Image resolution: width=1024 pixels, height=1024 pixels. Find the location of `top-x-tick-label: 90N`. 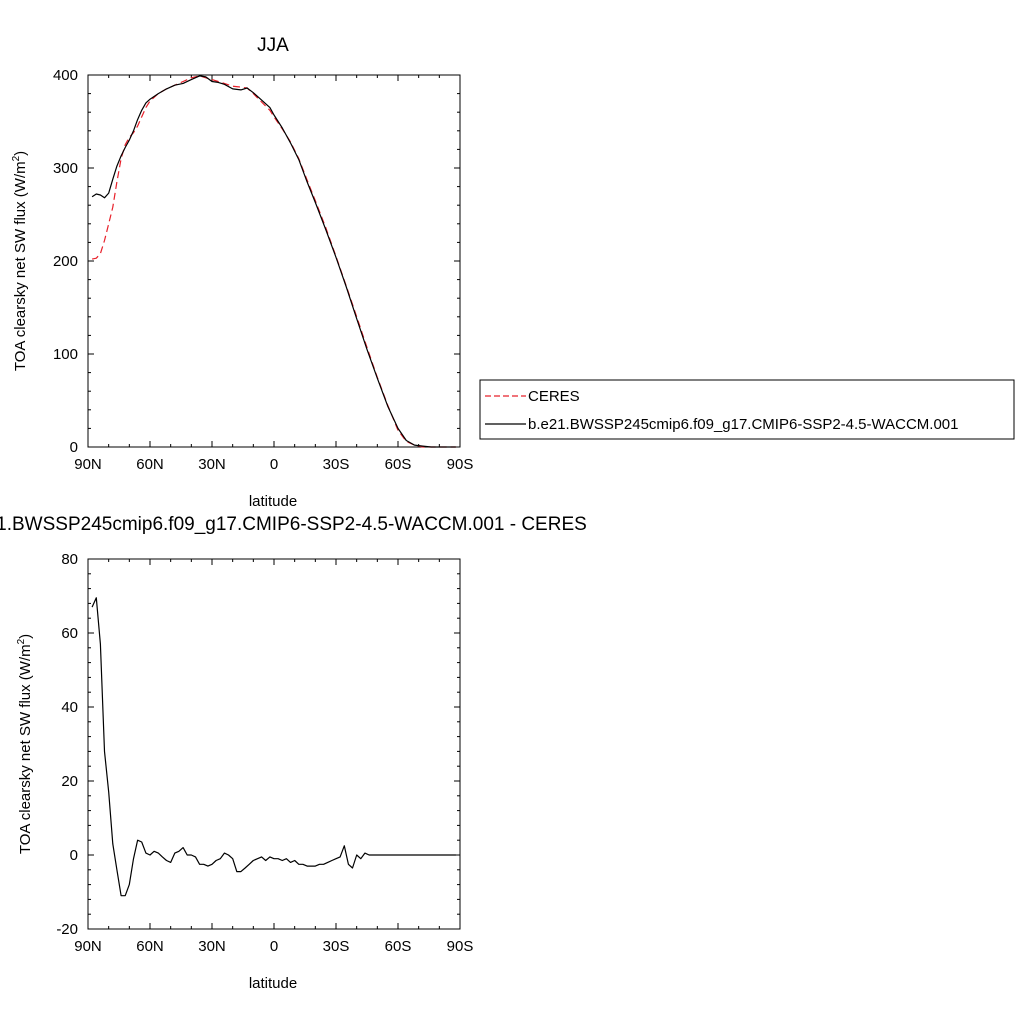

top-x-tick-label: 90N is located at coordinates (88, 464).